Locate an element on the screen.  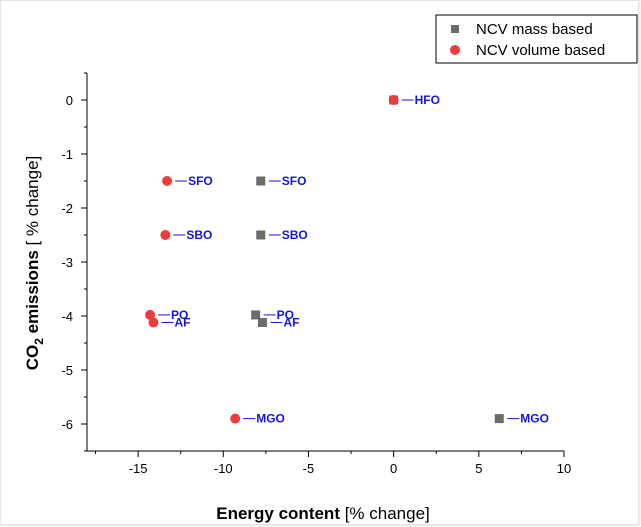
legend-label-volume: NCV volume based is located at coordinates (540, 50).